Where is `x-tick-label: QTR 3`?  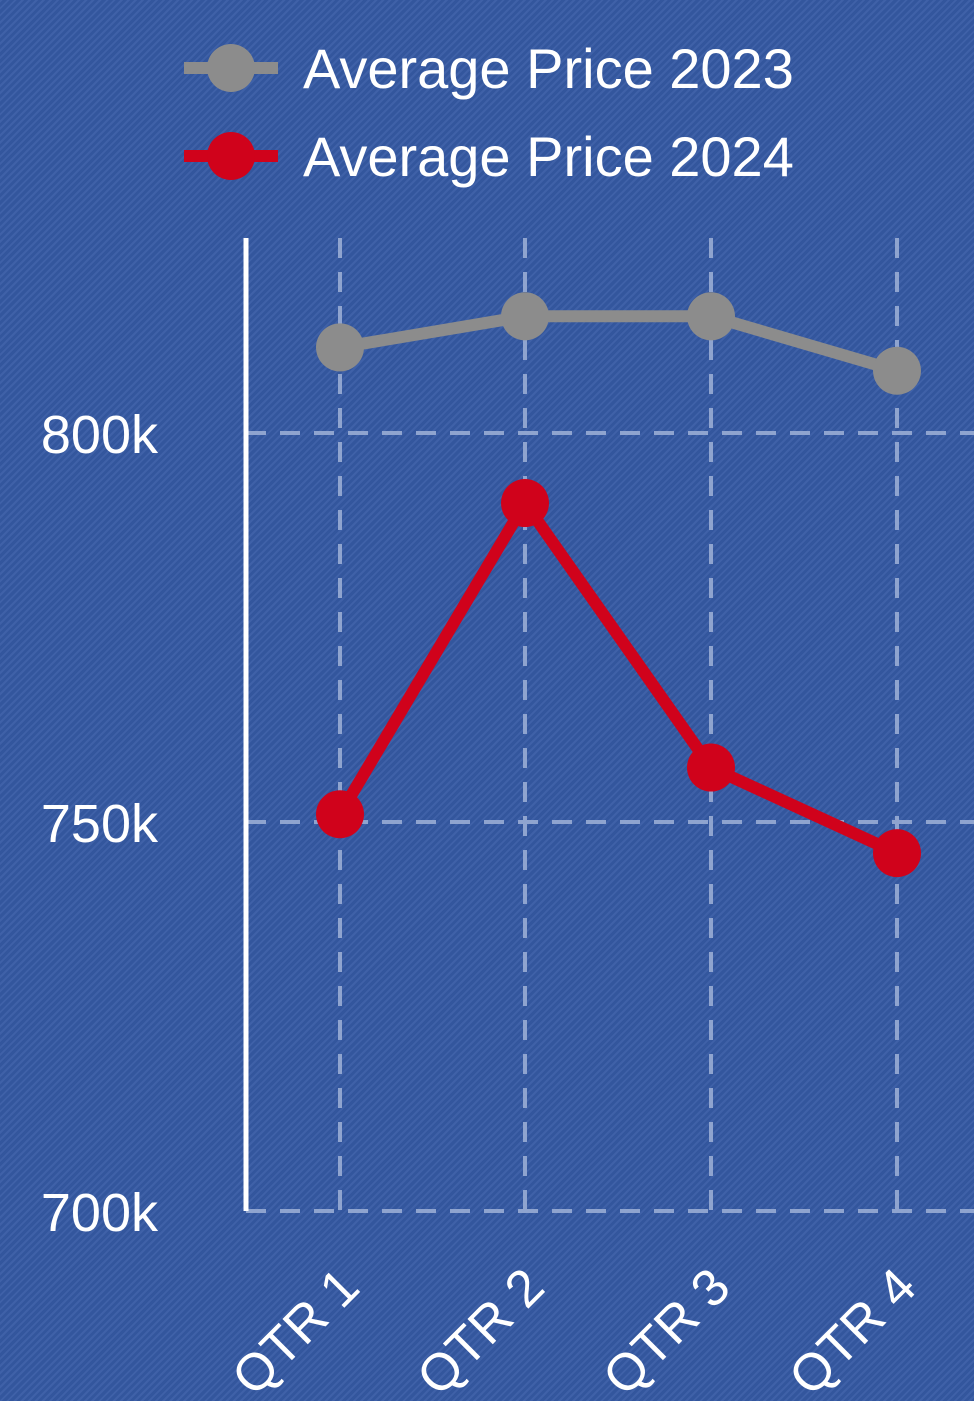
x-tick-label: QTR 3 is located at coordinates (666, 1329).